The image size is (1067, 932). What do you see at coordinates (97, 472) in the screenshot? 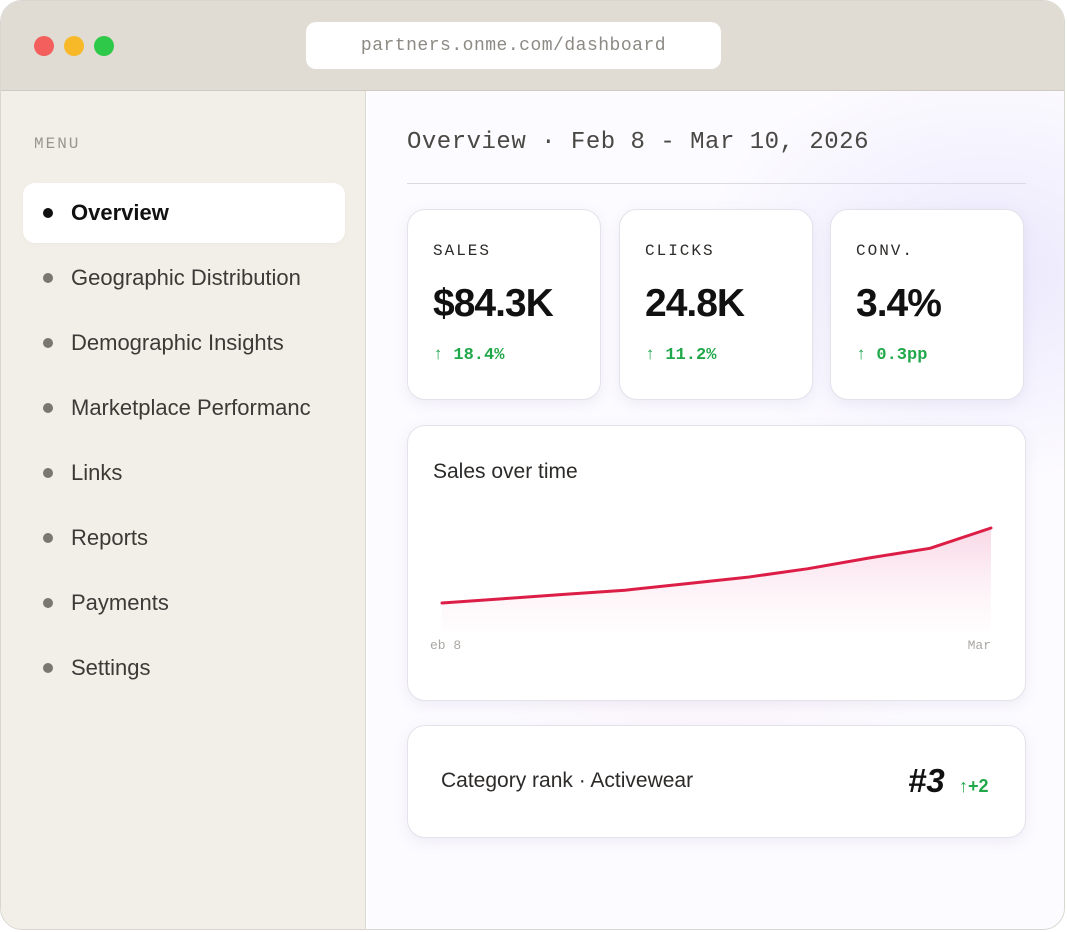
I see `sidebar-item-label: Links` at bounding box center [97, 472].